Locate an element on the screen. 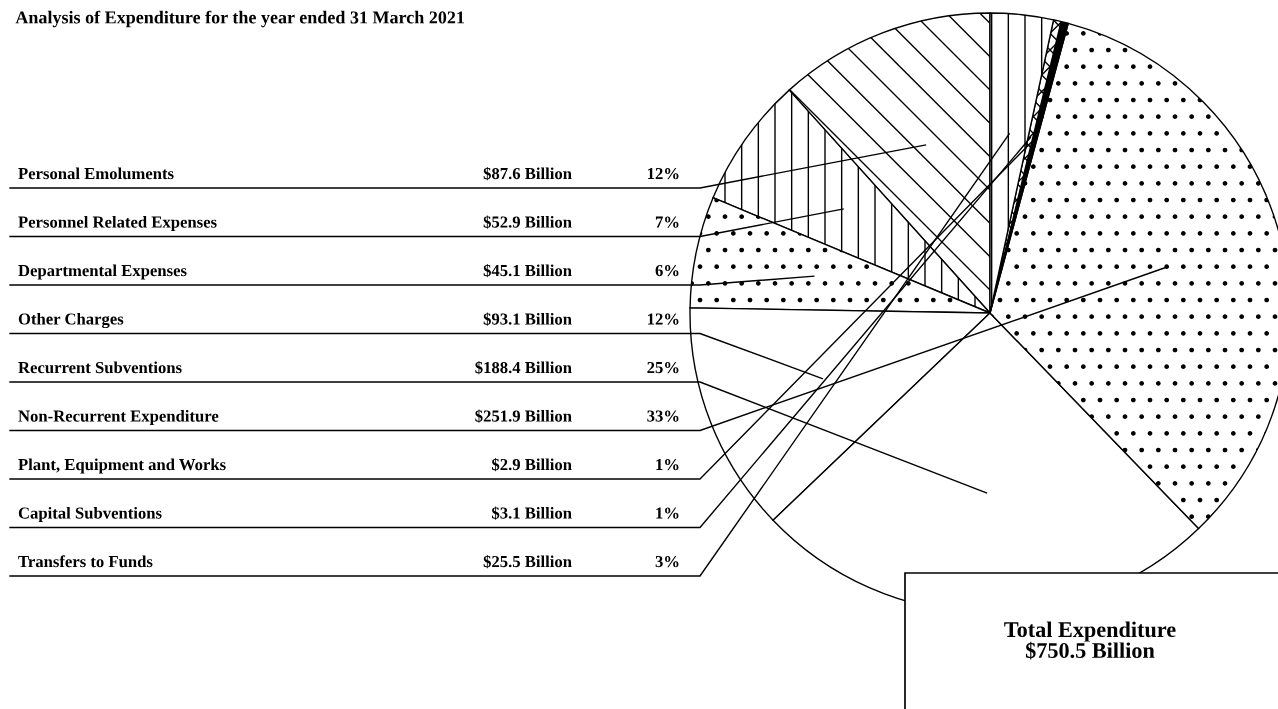  data-label: $188.4 Billion is located at coordinates (523, 367).